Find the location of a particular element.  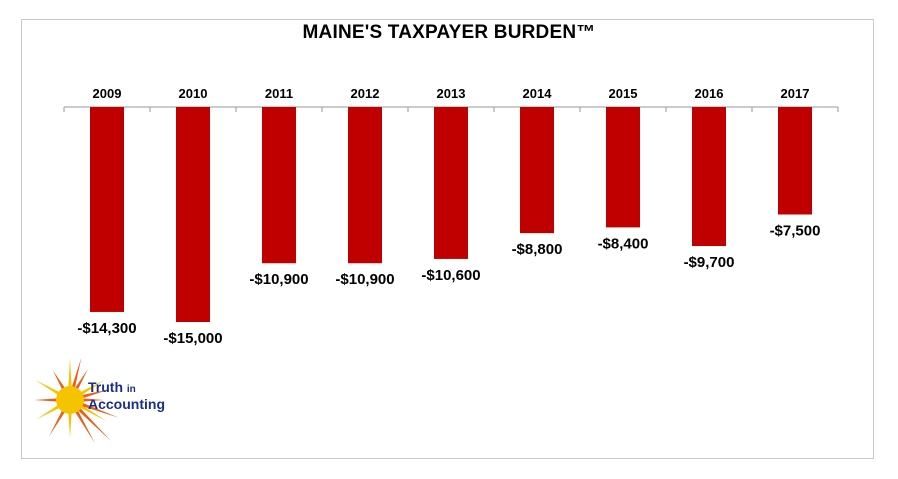

value-label-2013: -$10,600 is located at coordinates (450, 275).